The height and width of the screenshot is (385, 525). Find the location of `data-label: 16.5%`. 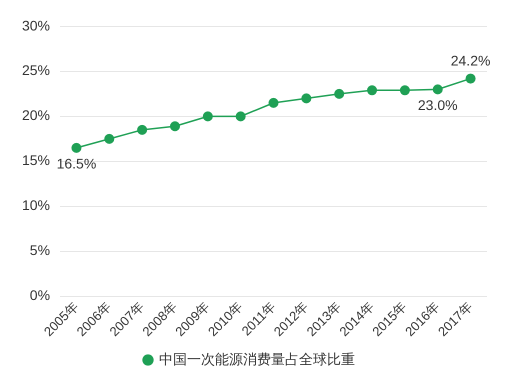

data-label: 16.5% is located at coordinates (76, 164).